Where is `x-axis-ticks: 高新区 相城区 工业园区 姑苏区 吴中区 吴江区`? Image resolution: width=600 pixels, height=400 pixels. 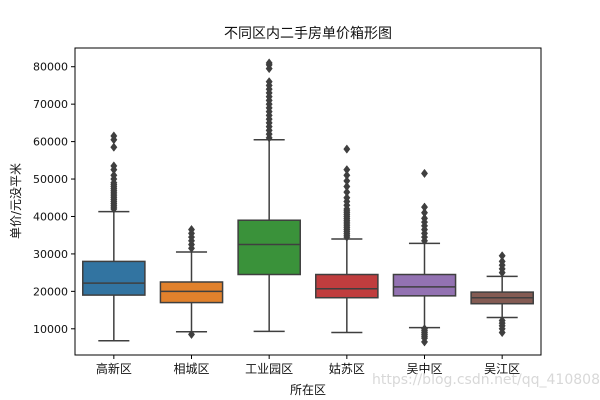
x-axis-ticks: 高新区 相城区 工业园区 姑苏区 吴中区 吴江区 is located at coordinates (308, 365).